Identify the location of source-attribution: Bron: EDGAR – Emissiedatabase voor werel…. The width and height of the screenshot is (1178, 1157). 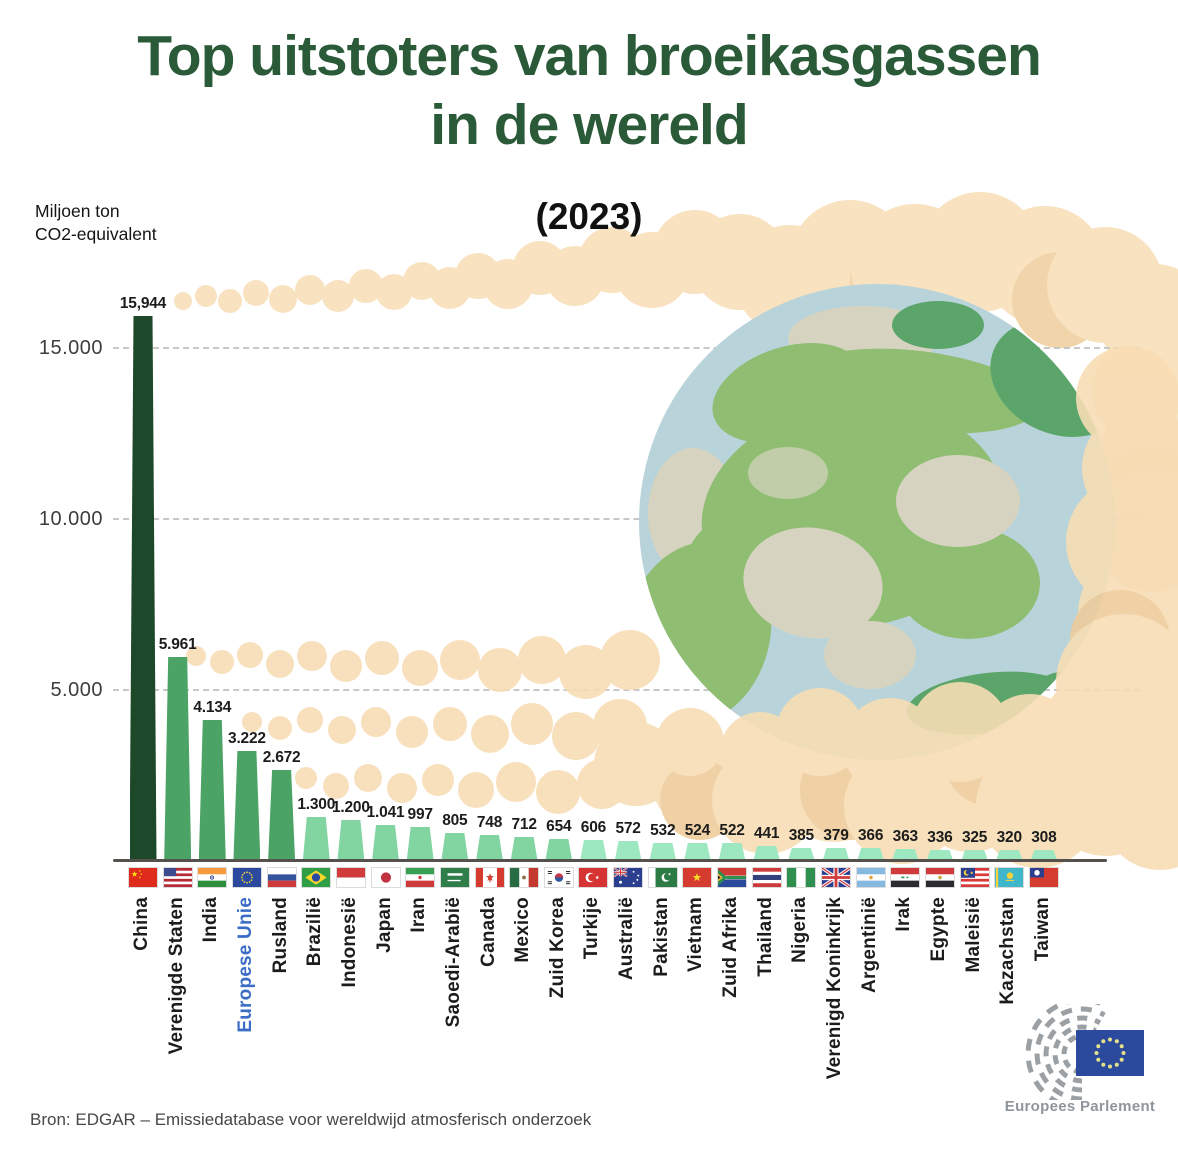
(311, 1119).